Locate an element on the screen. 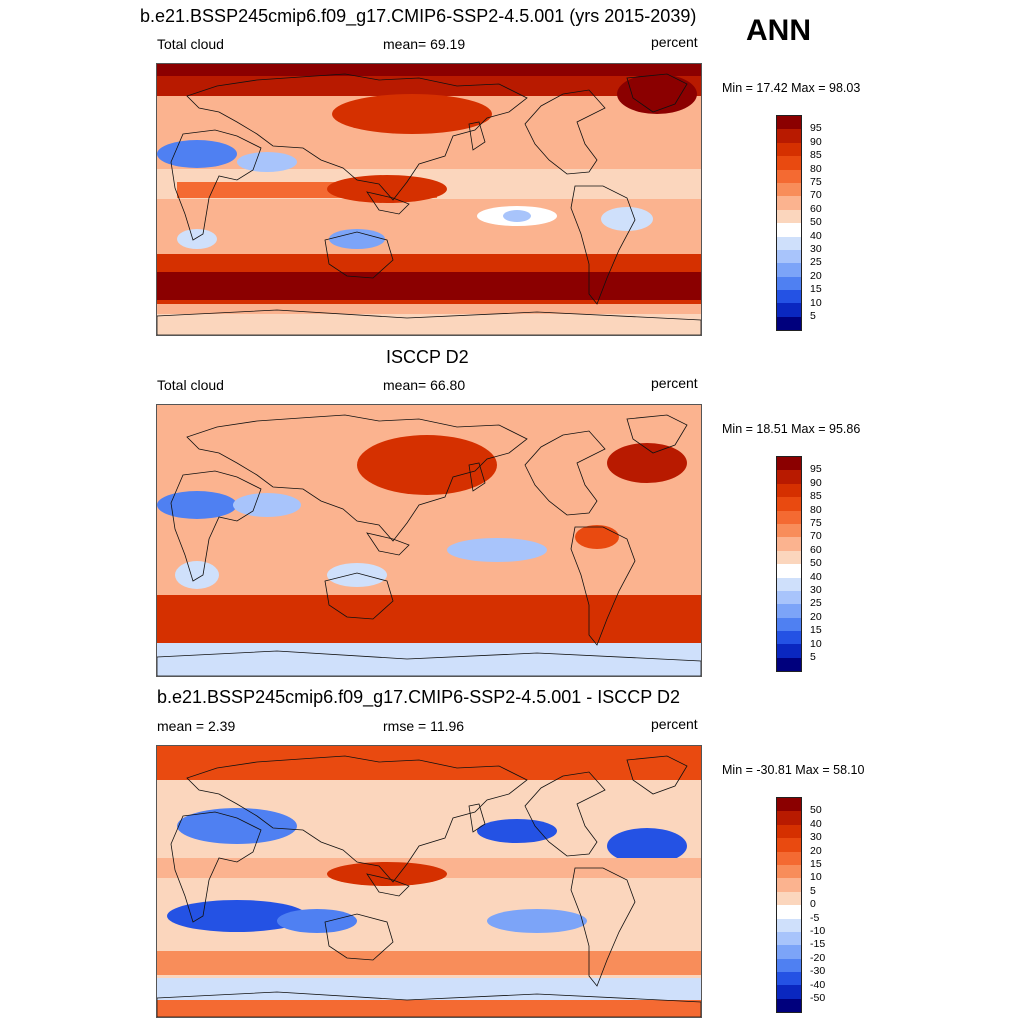 The height and width of the screenshot is (1024, 1024). panel-obs-title: ISCCP D2 is located at coordinates (427, 357).